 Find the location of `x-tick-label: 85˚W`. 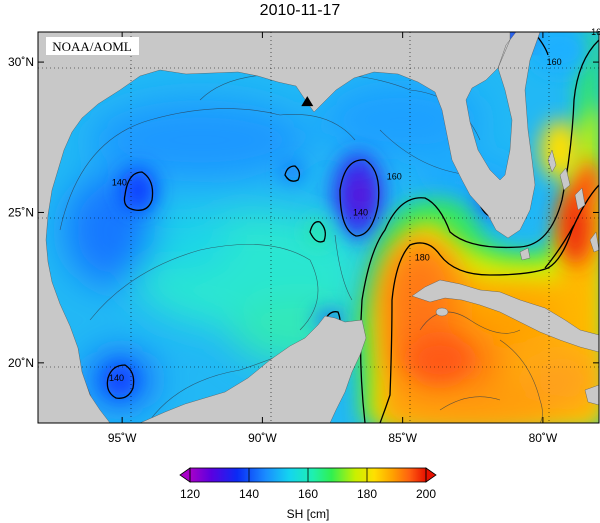

x-tick-label: 85˚W is located at coordinates (402, 438).